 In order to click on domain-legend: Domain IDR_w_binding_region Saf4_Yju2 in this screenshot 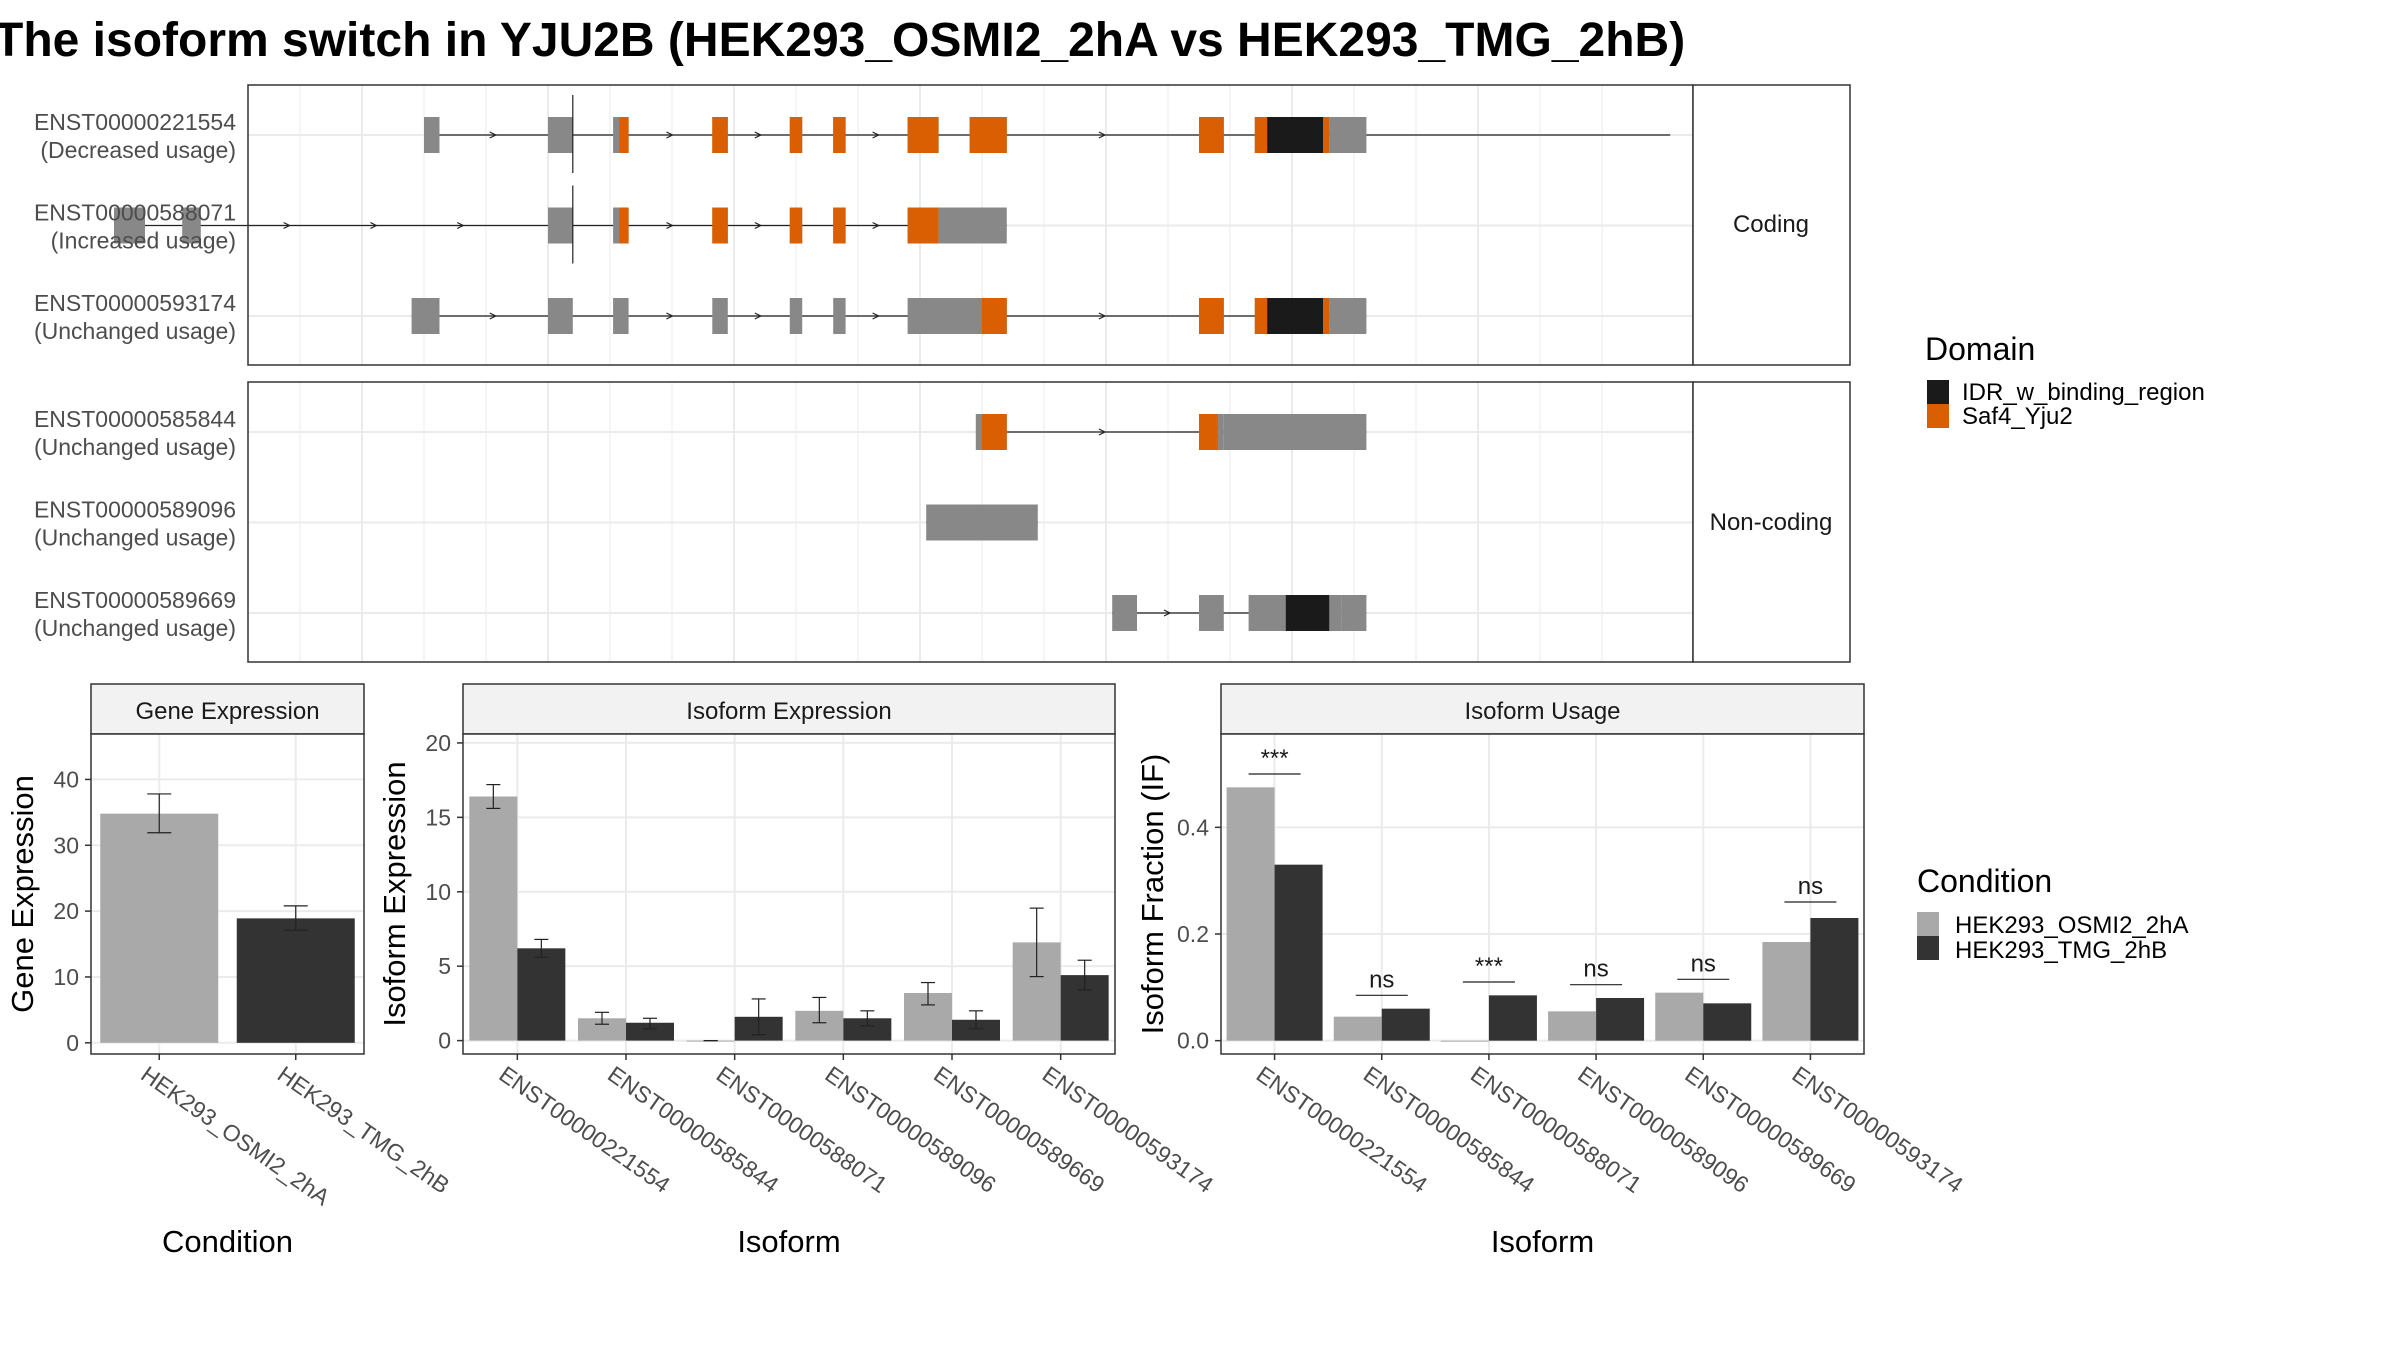, I will do `click(2065, 380)`.